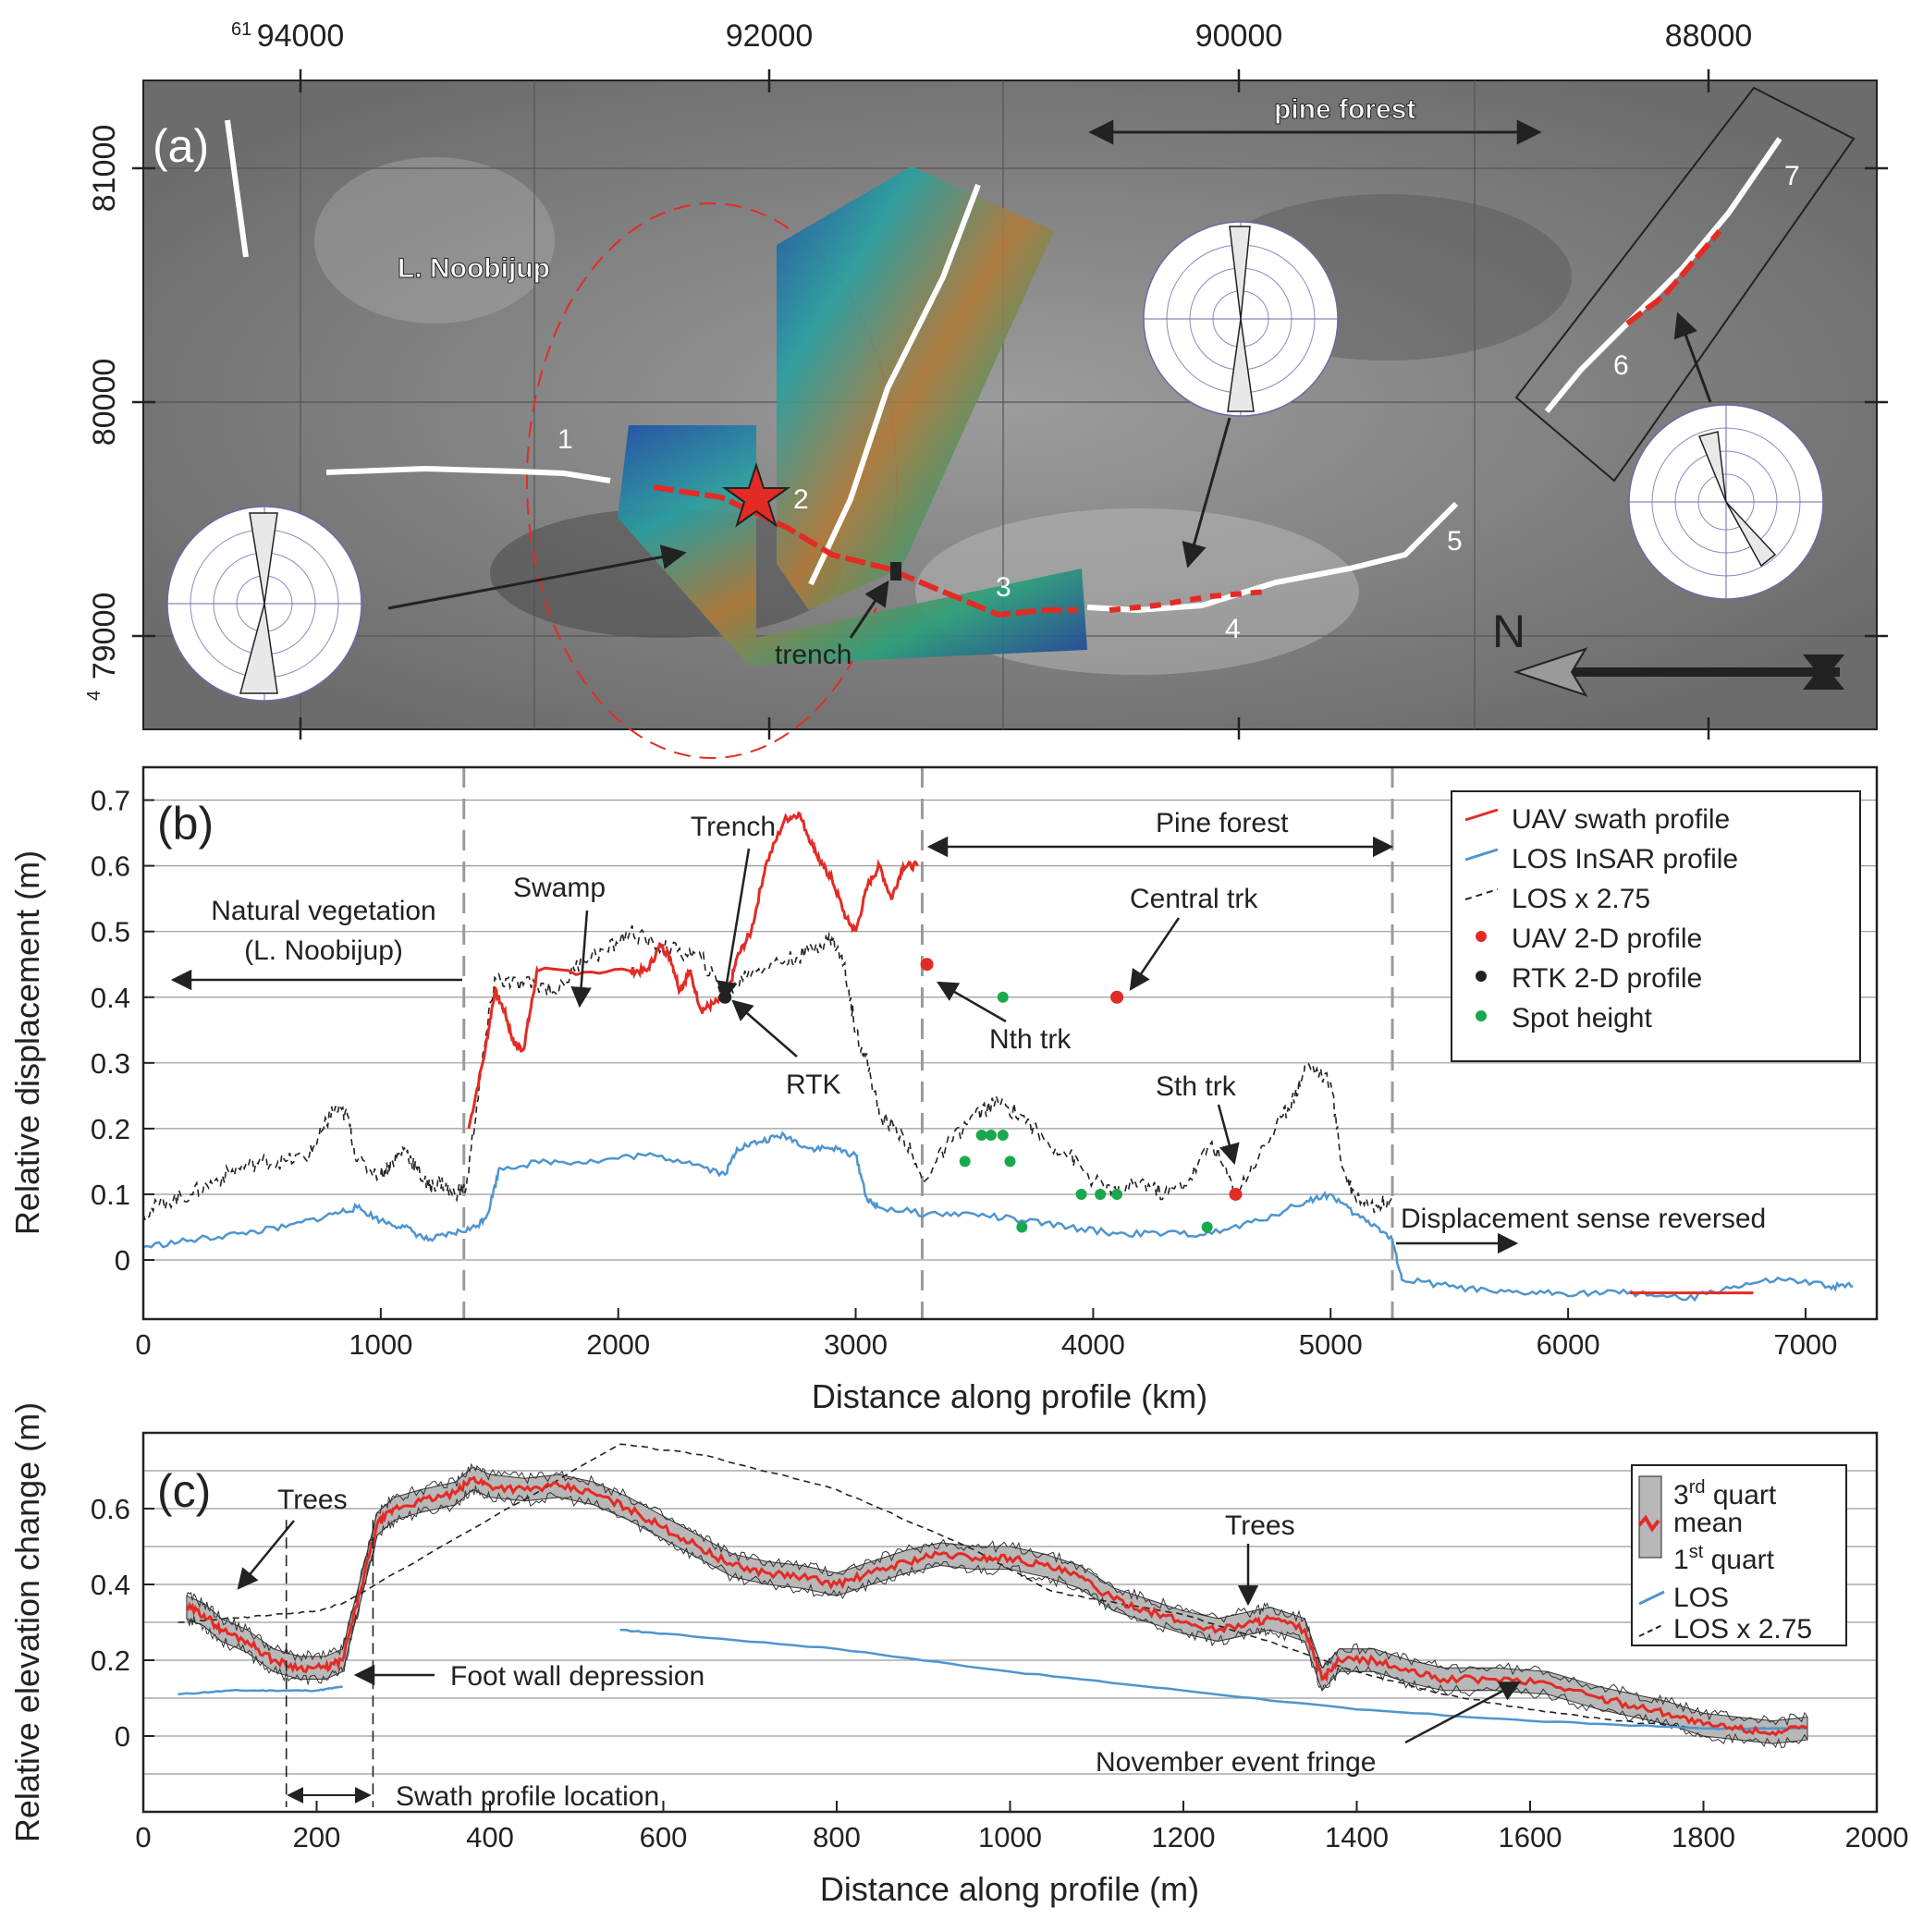 The width and height of the screenshot is (1911, 1932). I want to click on segment-number: 1, so click(565, 439).